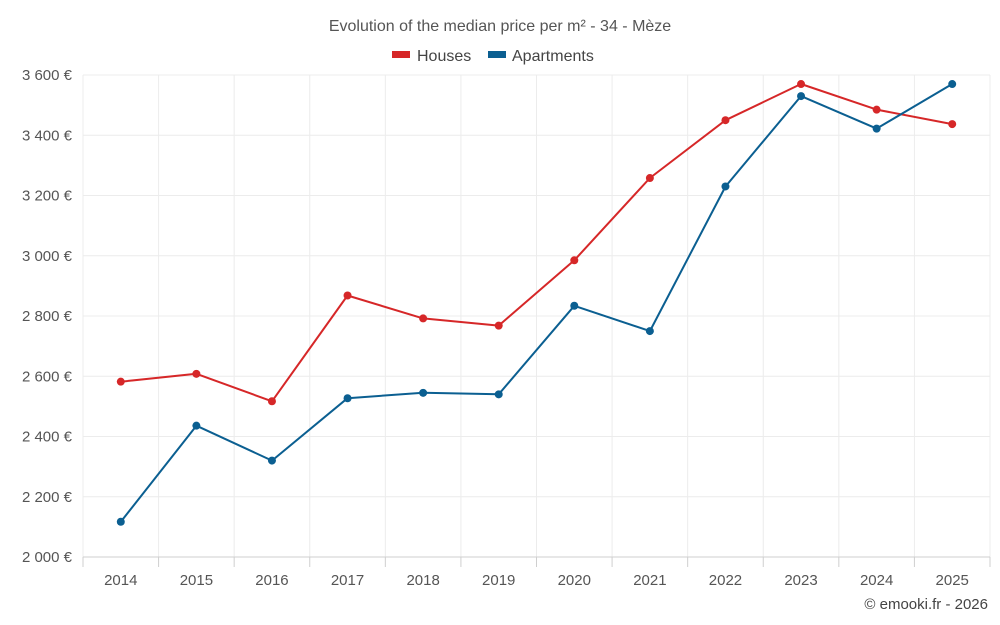 The width and height of the screenshot is (1000, 625). Describe the element at coordinates (926, 604) in the screenshot. I see `credit-text: © emooki.fr - 2026` at that location.